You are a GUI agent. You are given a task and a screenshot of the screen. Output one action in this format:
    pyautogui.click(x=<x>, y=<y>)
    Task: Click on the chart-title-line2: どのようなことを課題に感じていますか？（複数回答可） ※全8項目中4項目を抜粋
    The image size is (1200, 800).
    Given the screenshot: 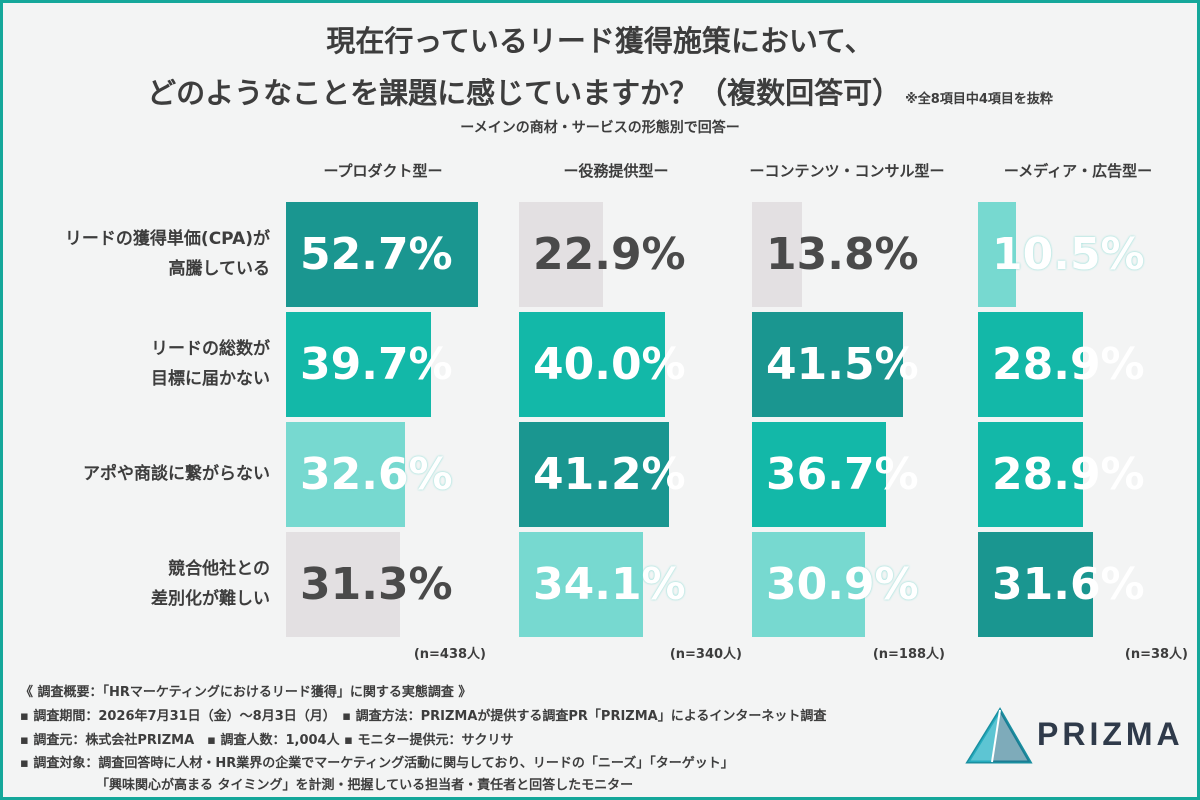 What is the action you would take?
    pyautogui.click(x=600, y=91)
    